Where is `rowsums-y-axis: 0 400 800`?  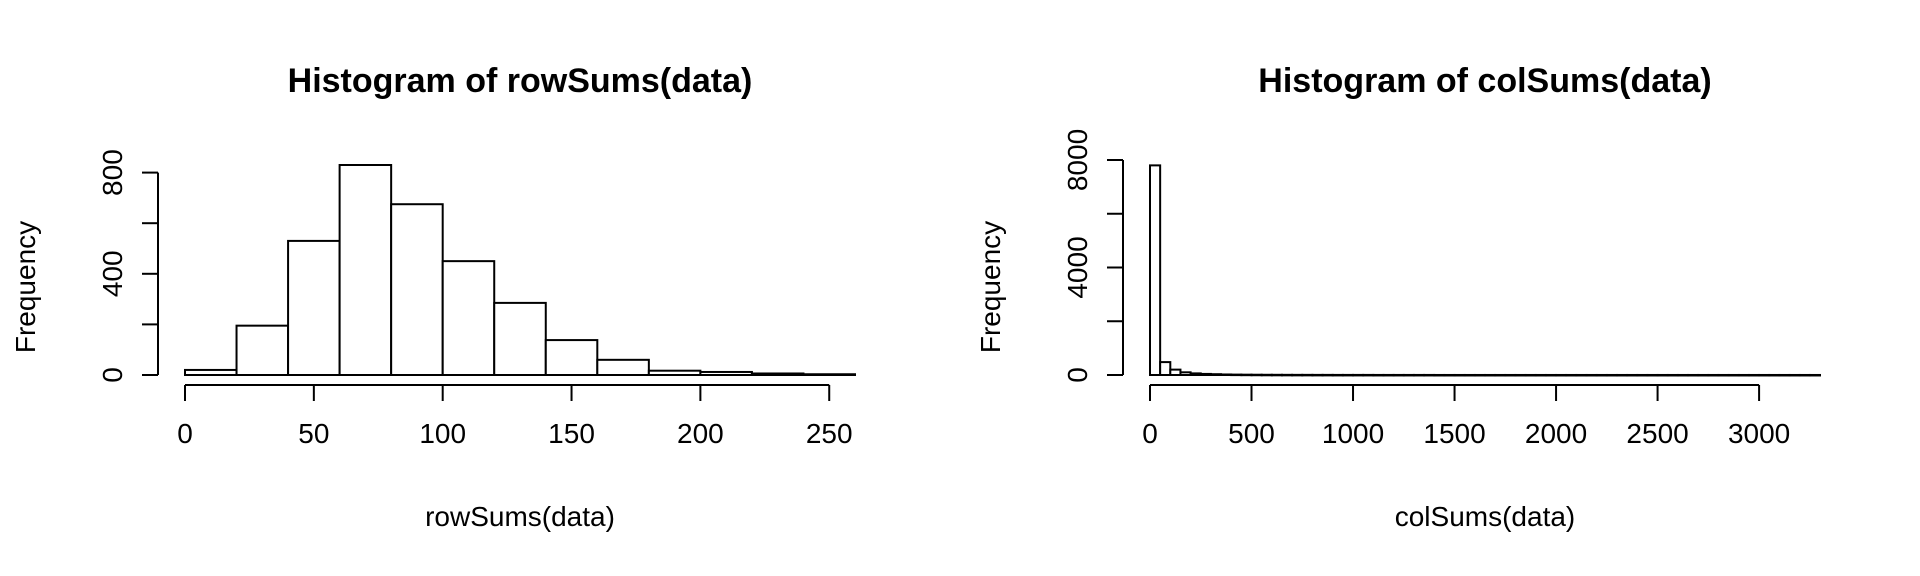
rowsums-y-axis: 0 400 800 is located at coordinates (128, 266).